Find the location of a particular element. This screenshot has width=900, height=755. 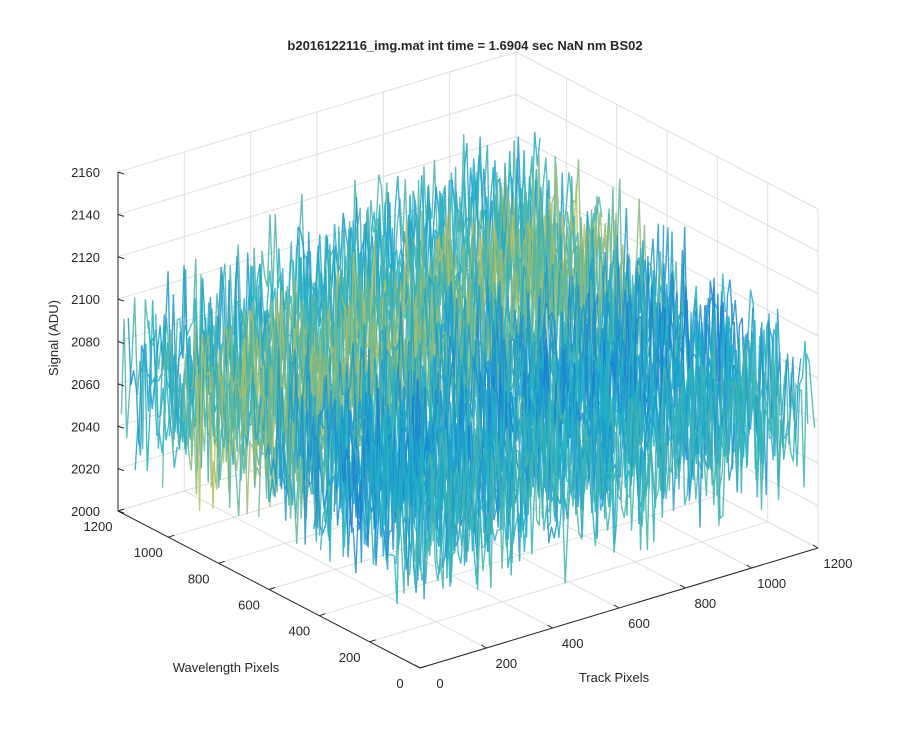

x-tick-label: 800 is located at coordinates (705, 603).